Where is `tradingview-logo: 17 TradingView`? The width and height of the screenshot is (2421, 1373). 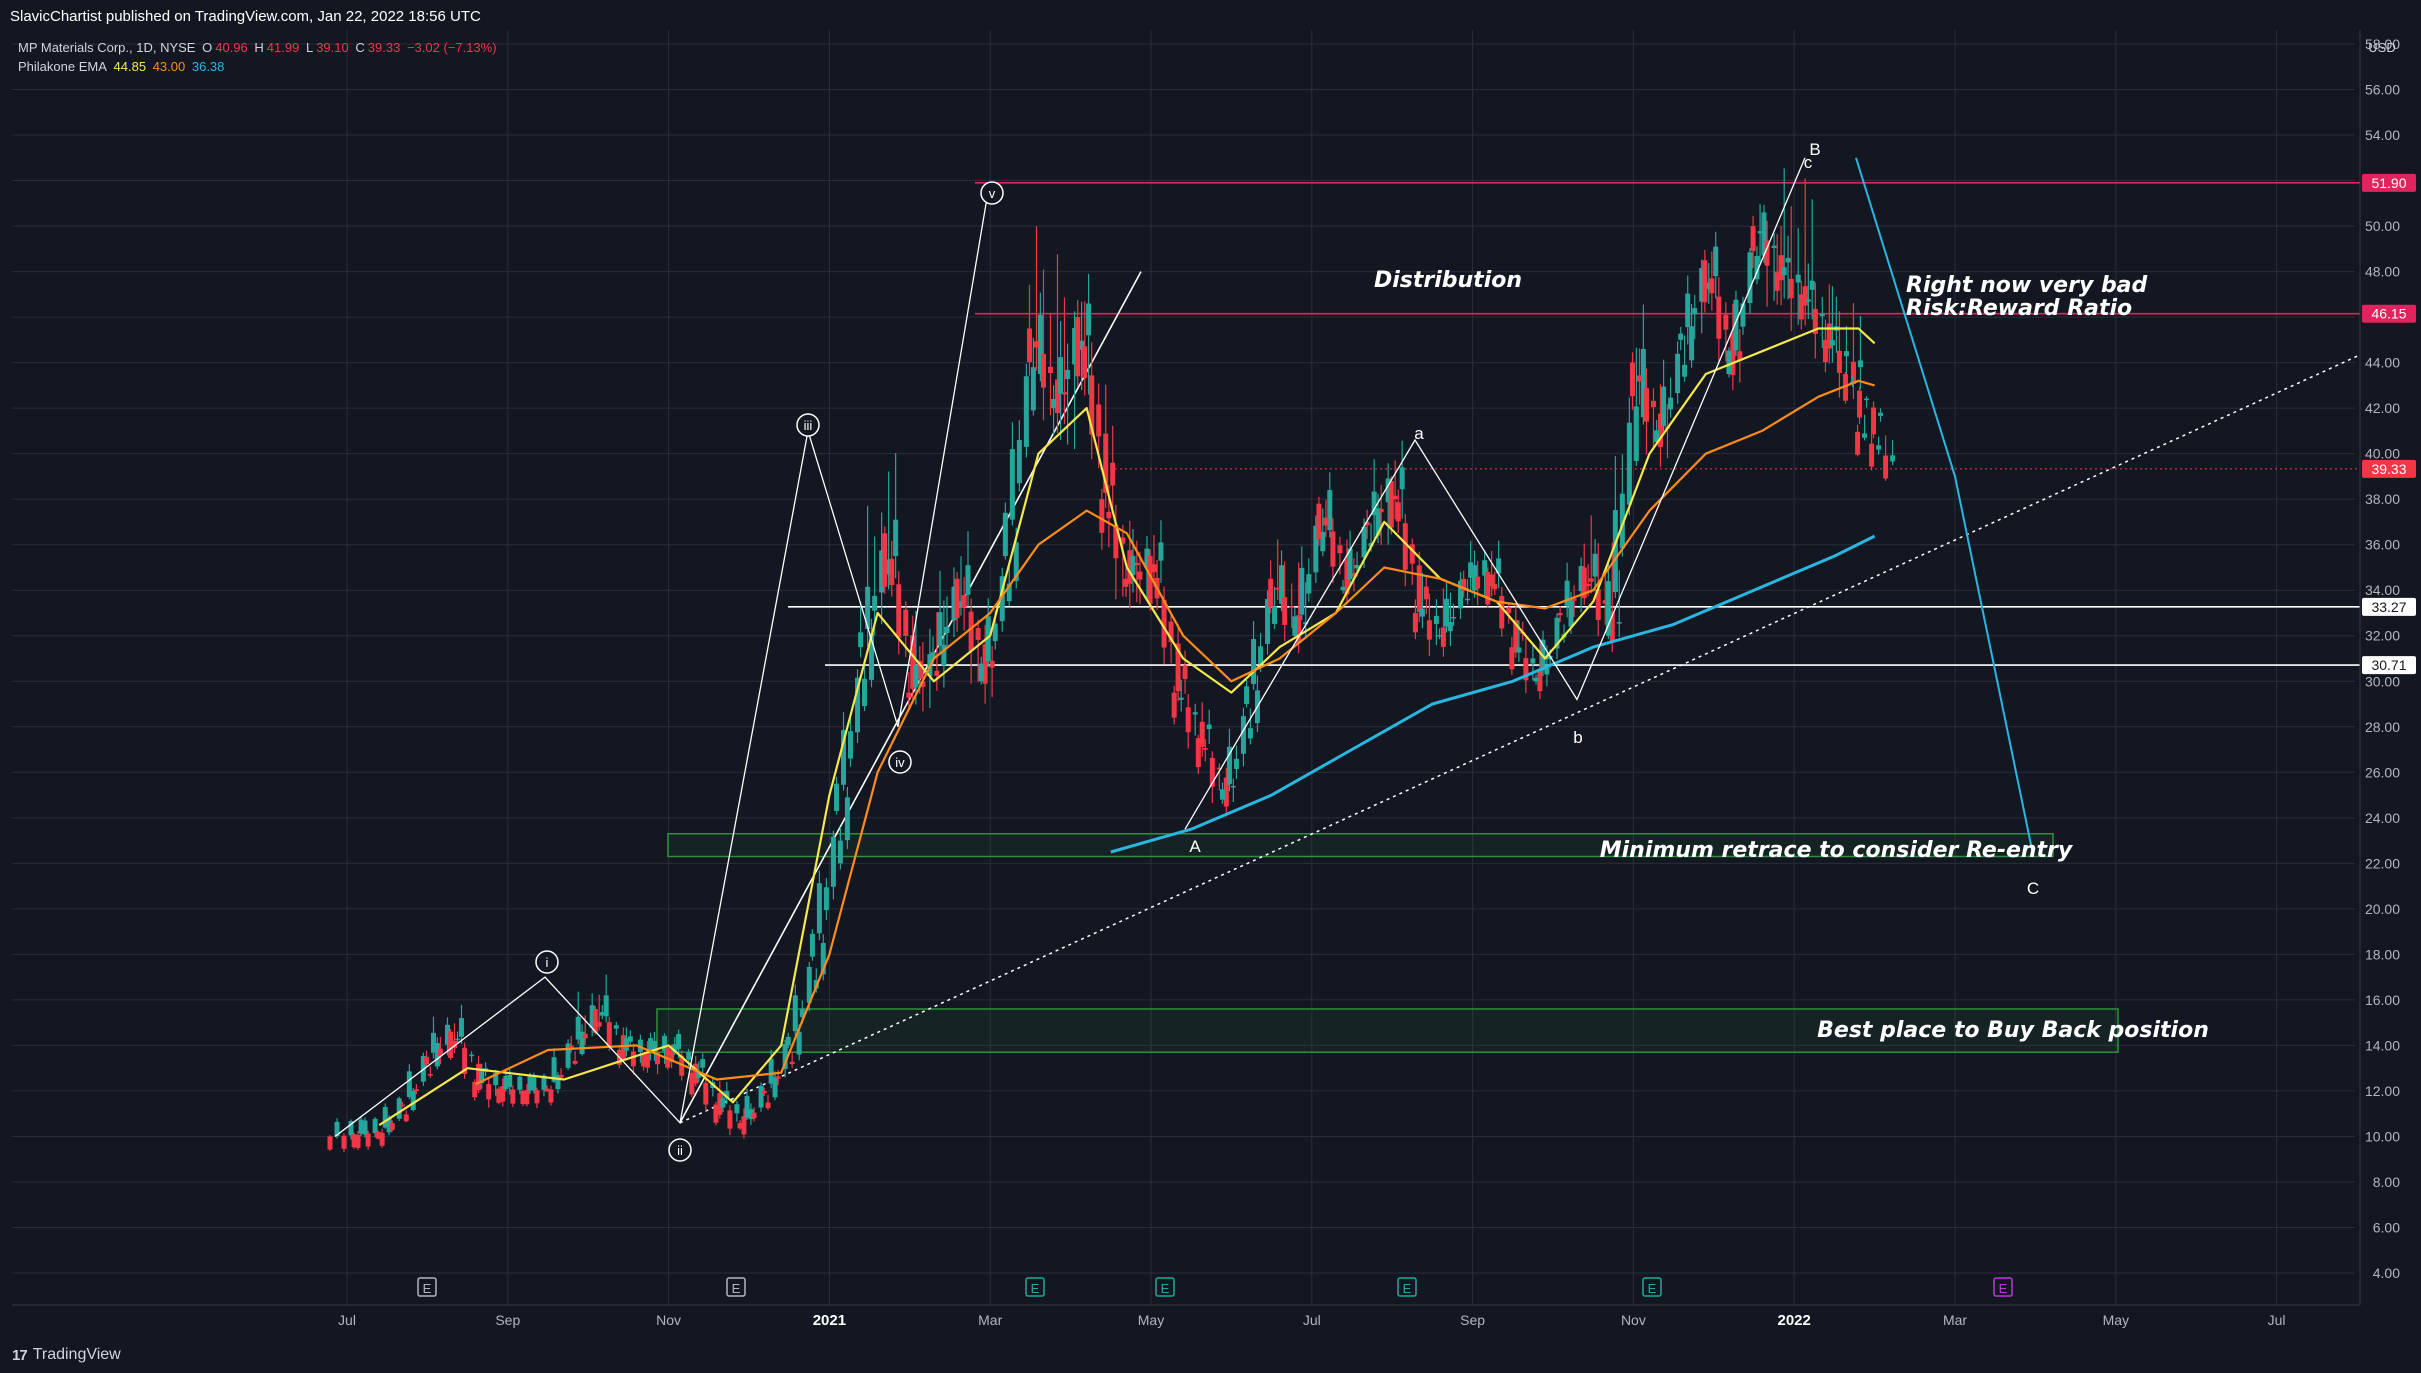
tradingview-logo: 17 TradingView is located at coordinates (66, 1355).